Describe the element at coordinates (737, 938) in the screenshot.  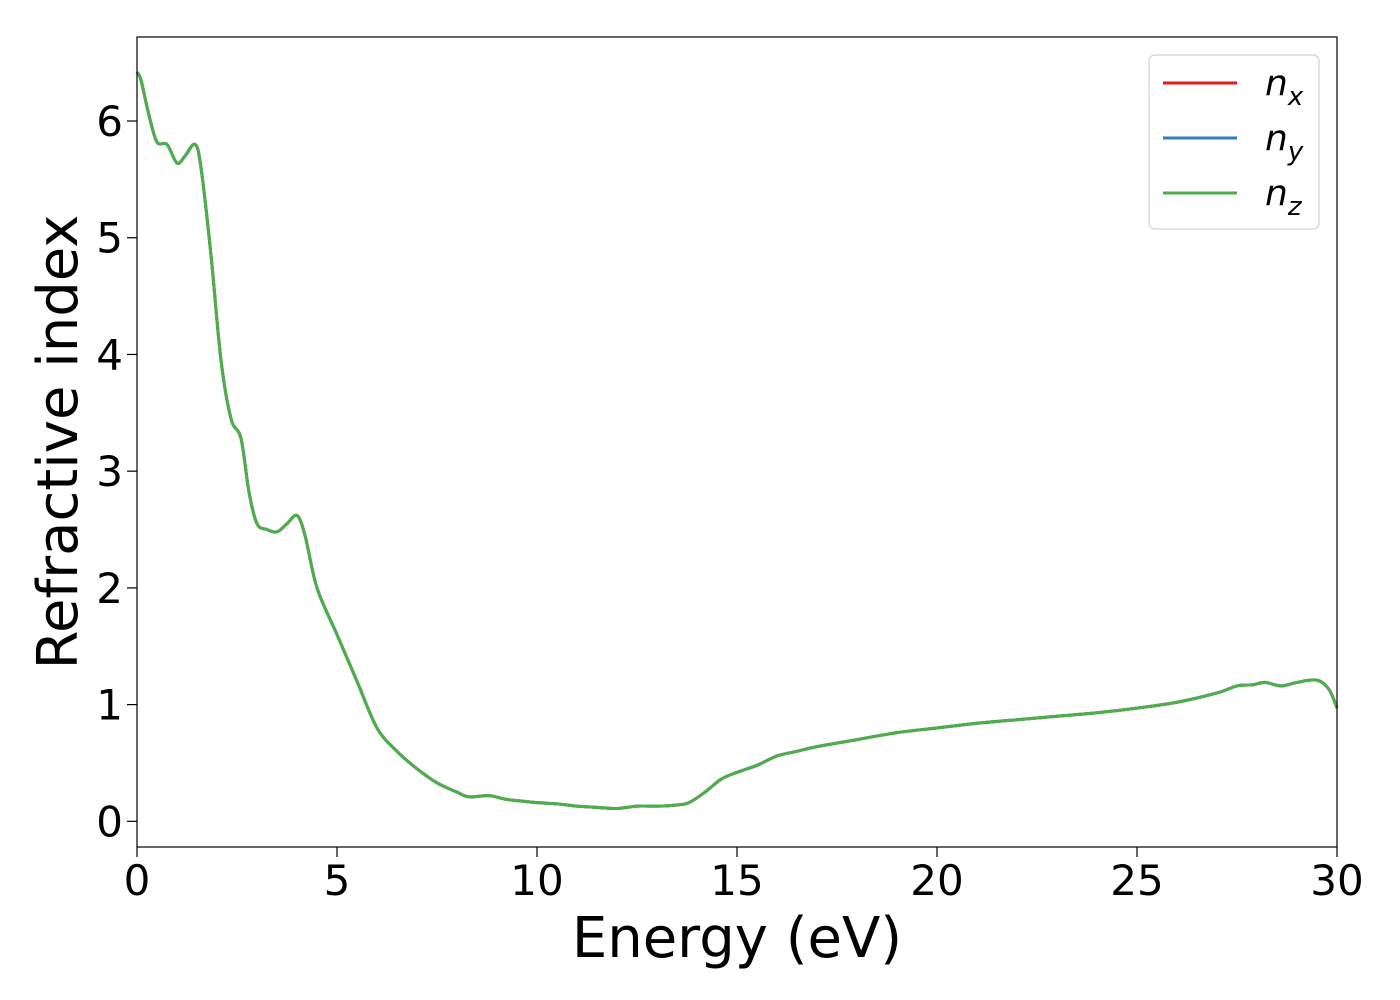
I see `x-axis-label: Energy (eV)` at that location.